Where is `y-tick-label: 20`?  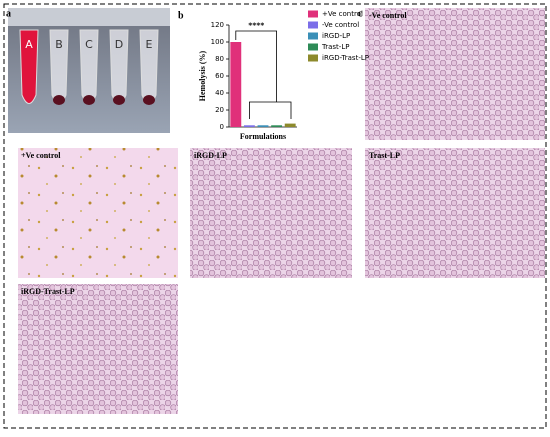
y-tick-label: 20 is located at coordinates (219, 110).